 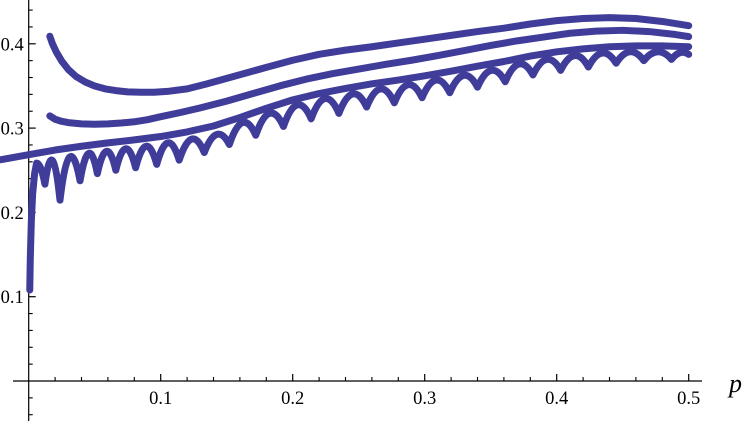 I want to click on x-tick-label: 0.5, so click(x=688, y=399).